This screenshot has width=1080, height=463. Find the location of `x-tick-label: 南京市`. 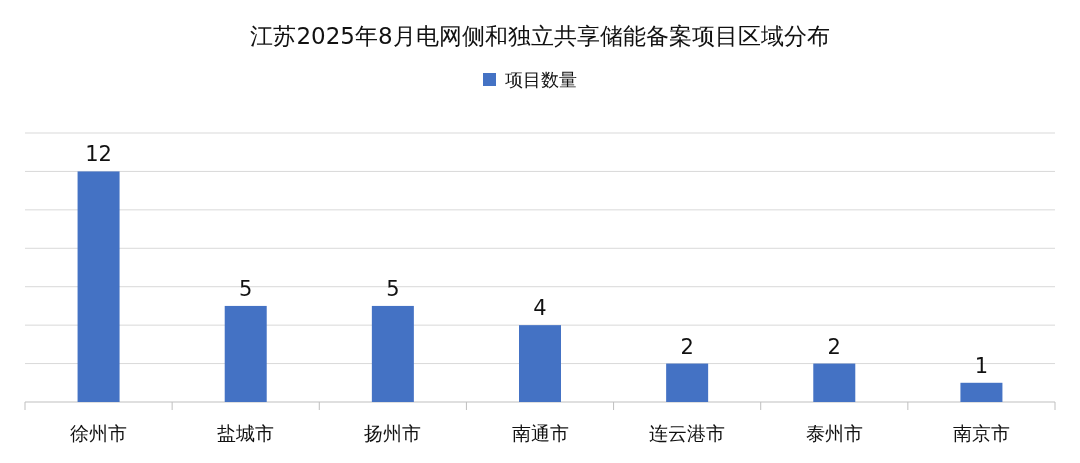

x-tick-label: 南京市 is located at coordinates (981, 433).